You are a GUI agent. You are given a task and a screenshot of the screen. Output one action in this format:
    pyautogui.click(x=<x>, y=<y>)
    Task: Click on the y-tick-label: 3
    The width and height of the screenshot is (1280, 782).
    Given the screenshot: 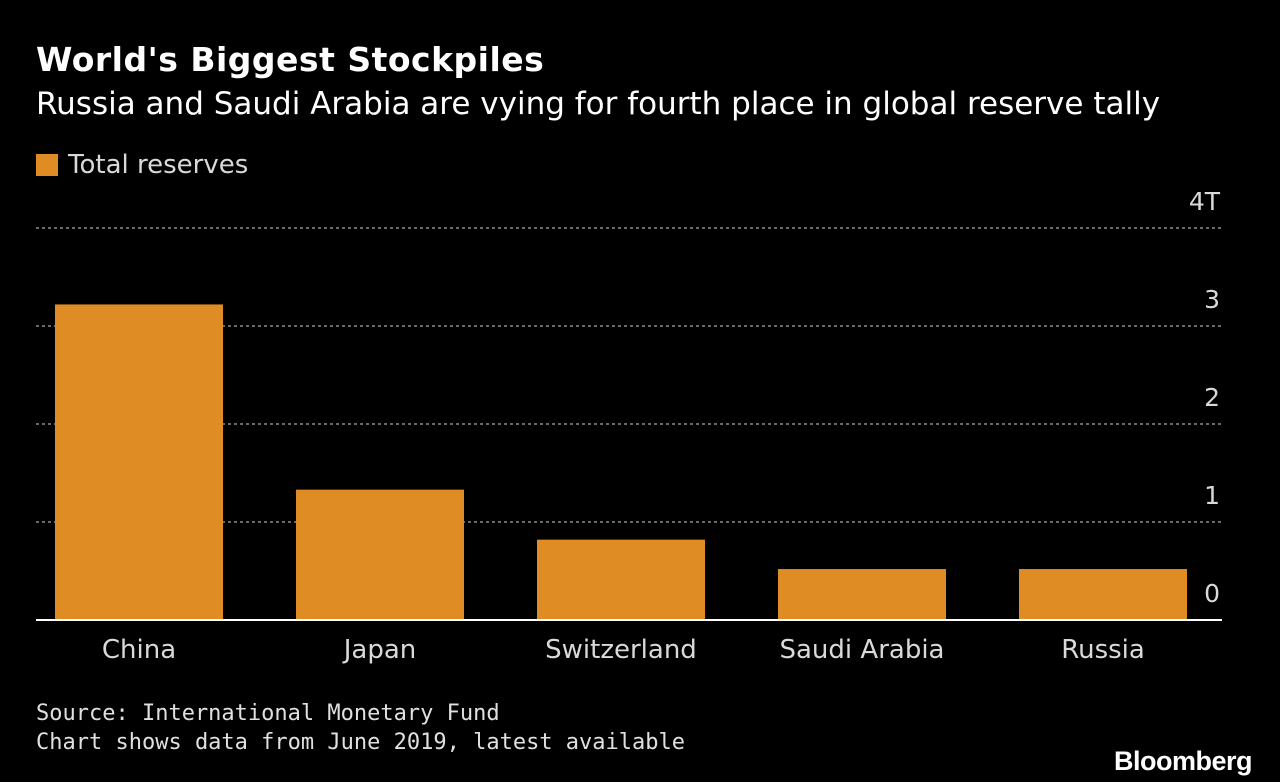 What is the action you would take?
    pyautogui.click(x=1212, y=299)
    